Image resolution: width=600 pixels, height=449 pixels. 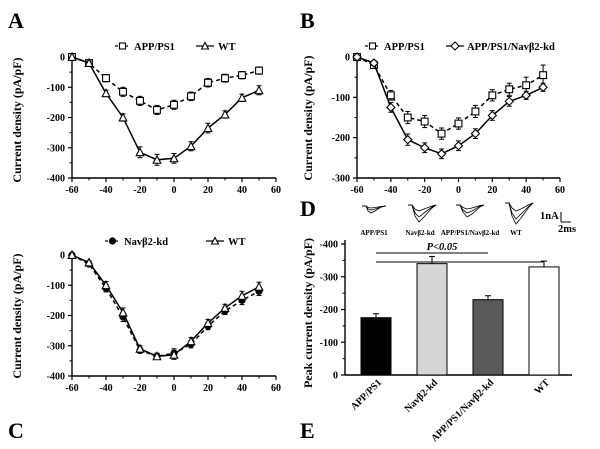 I want to click on panel-letter-b: B, so click(x=307, y=20).